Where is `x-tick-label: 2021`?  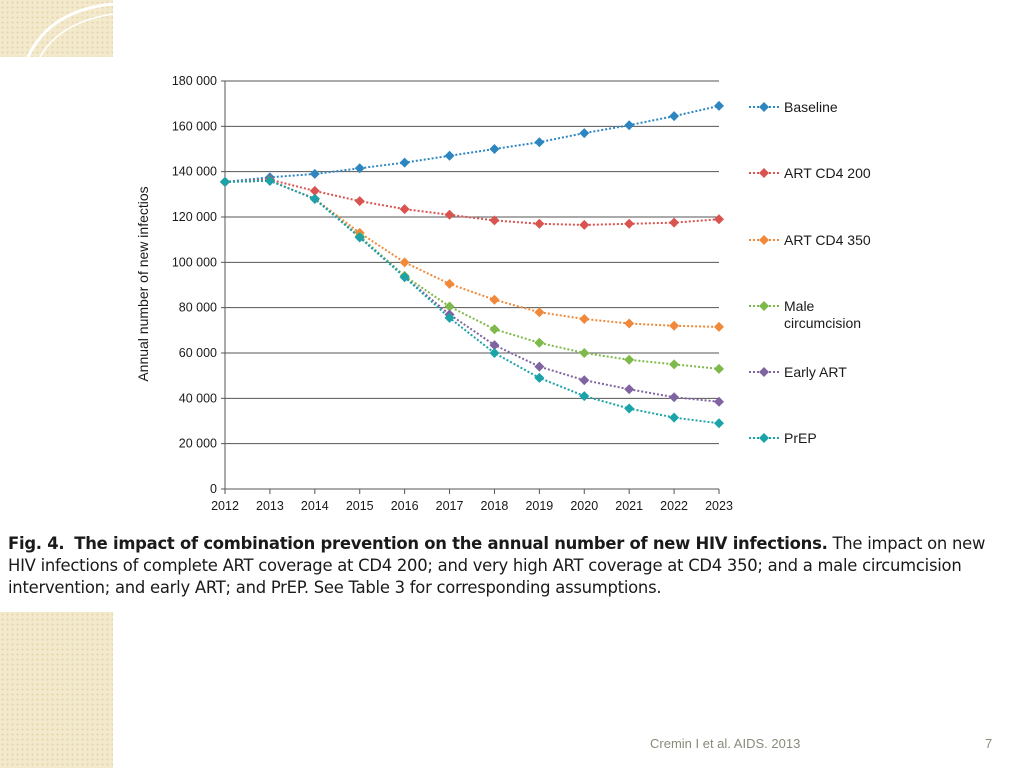 x-tick-label: 2021 is located at coordinates (629, 506).